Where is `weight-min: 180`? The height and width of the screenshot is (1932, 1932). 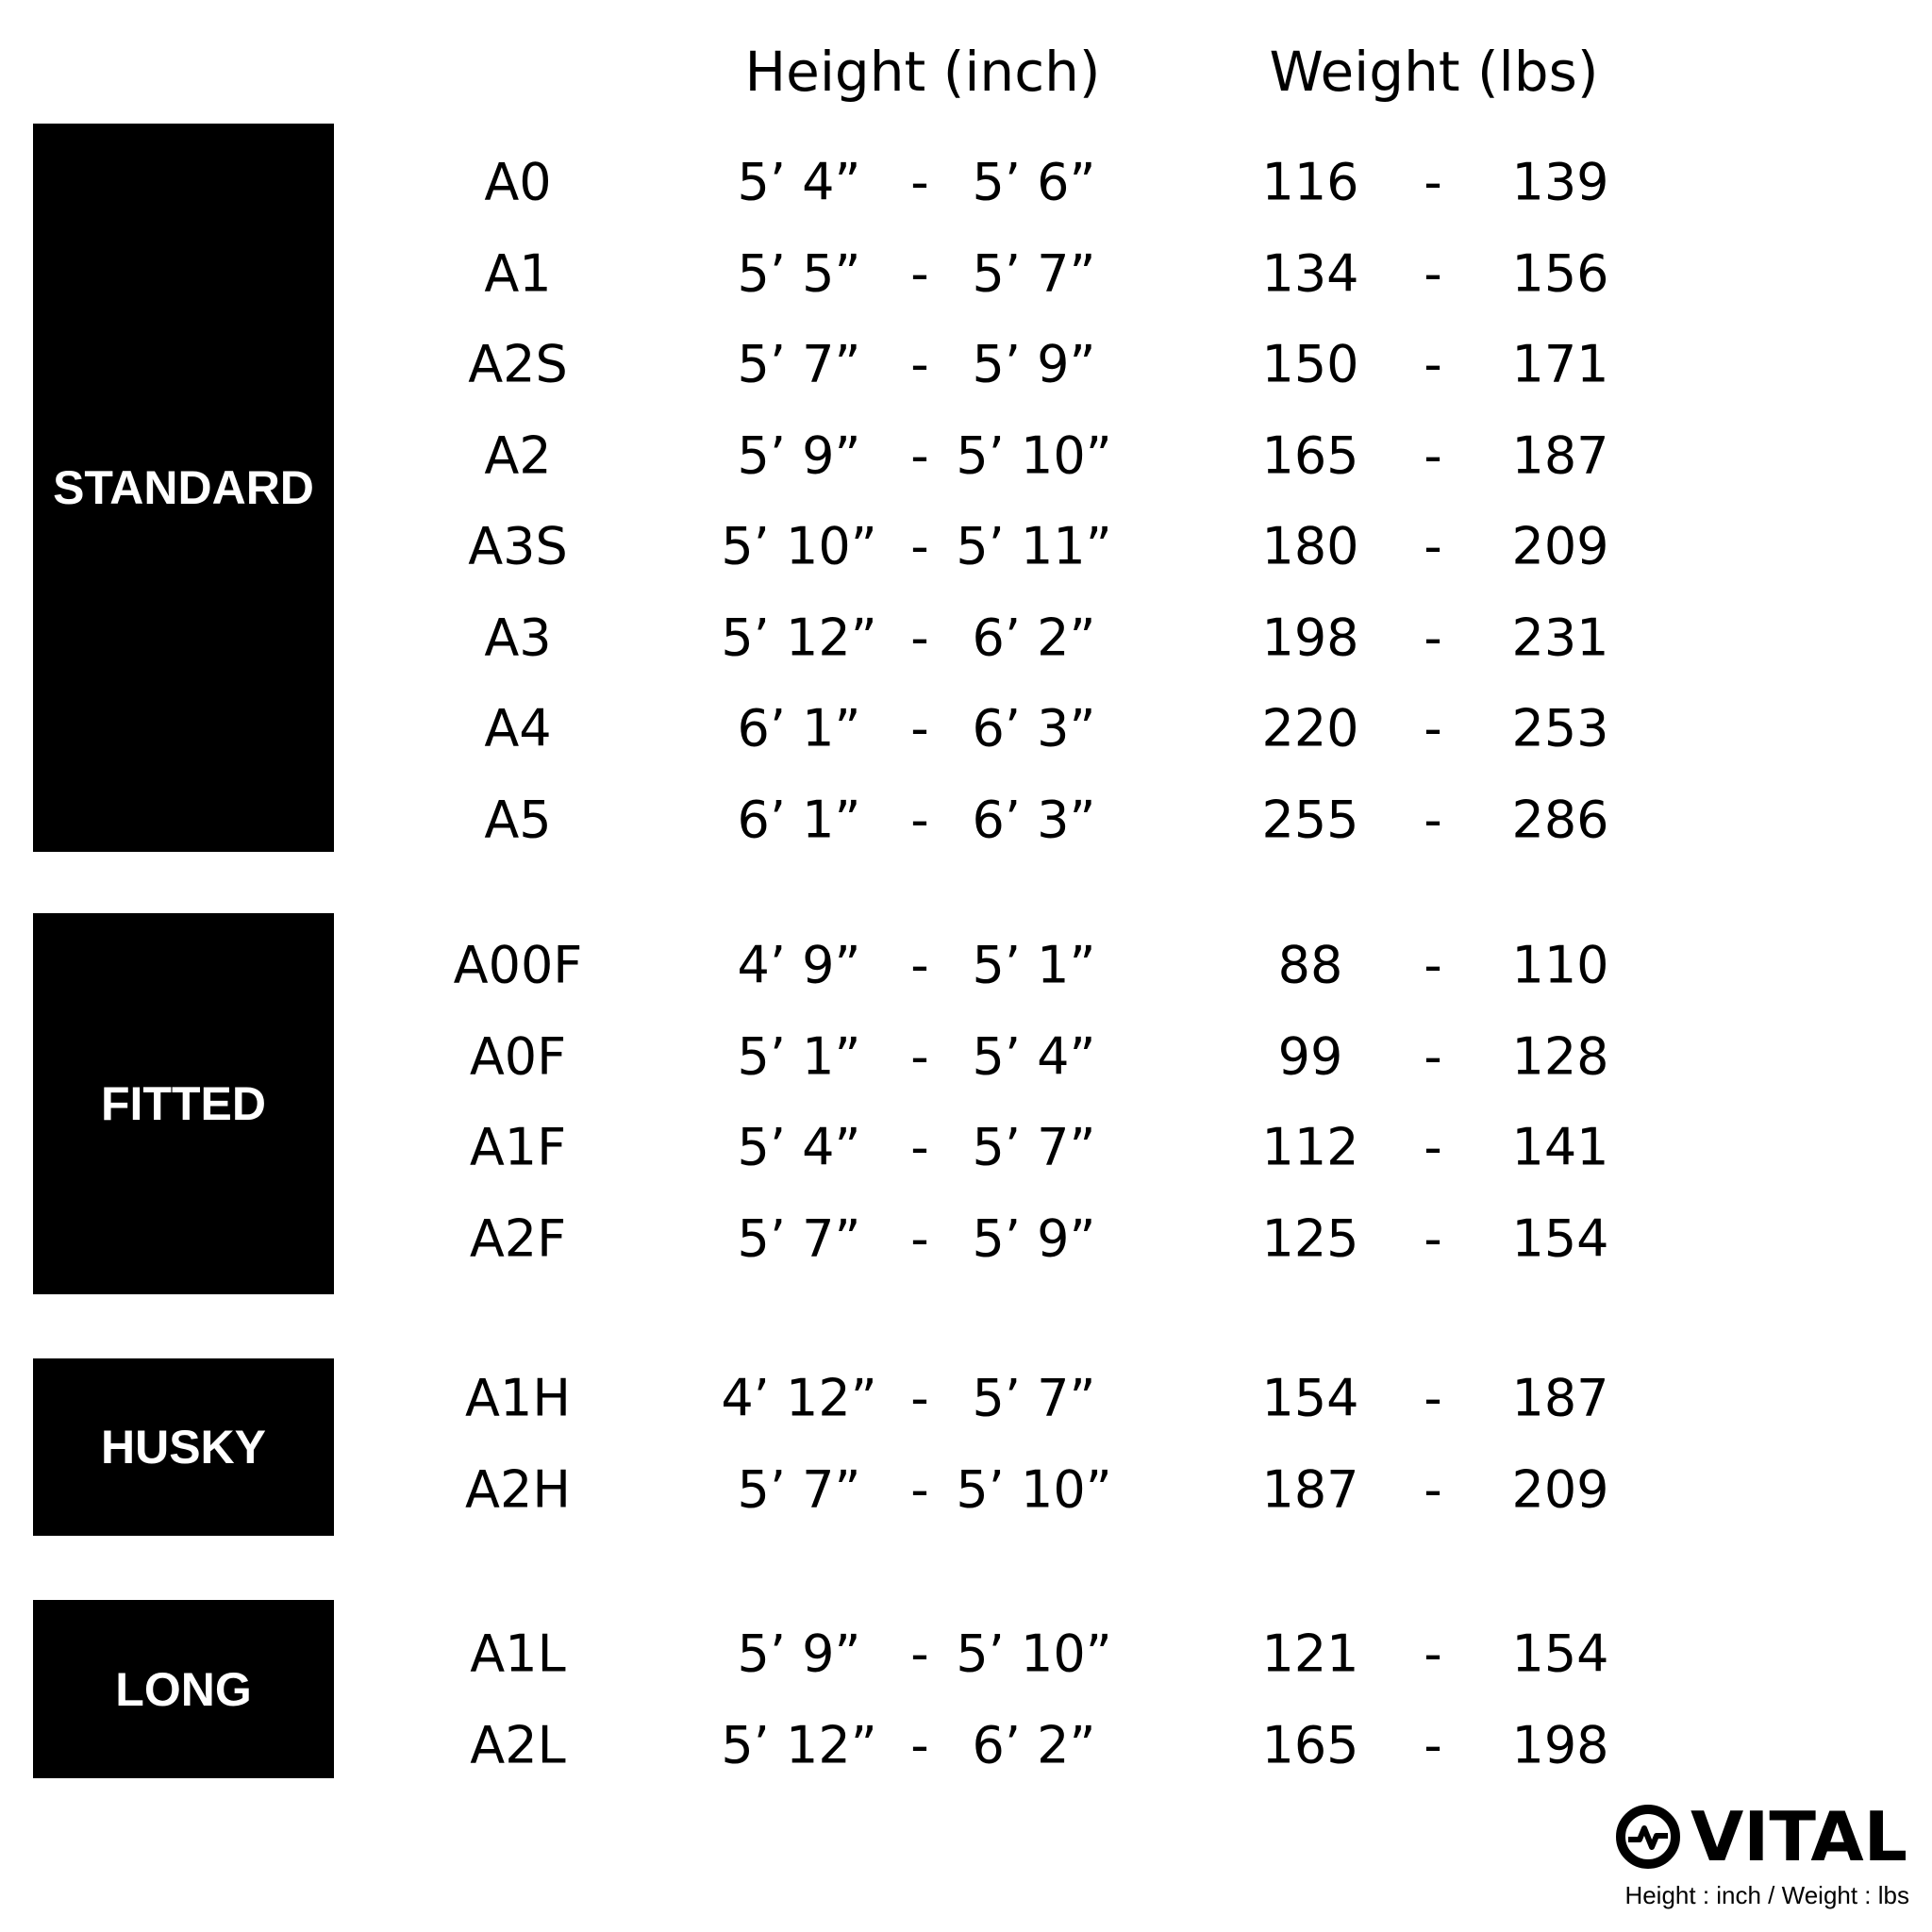 weight-min: 180 is located at coordinates (1310, 546).